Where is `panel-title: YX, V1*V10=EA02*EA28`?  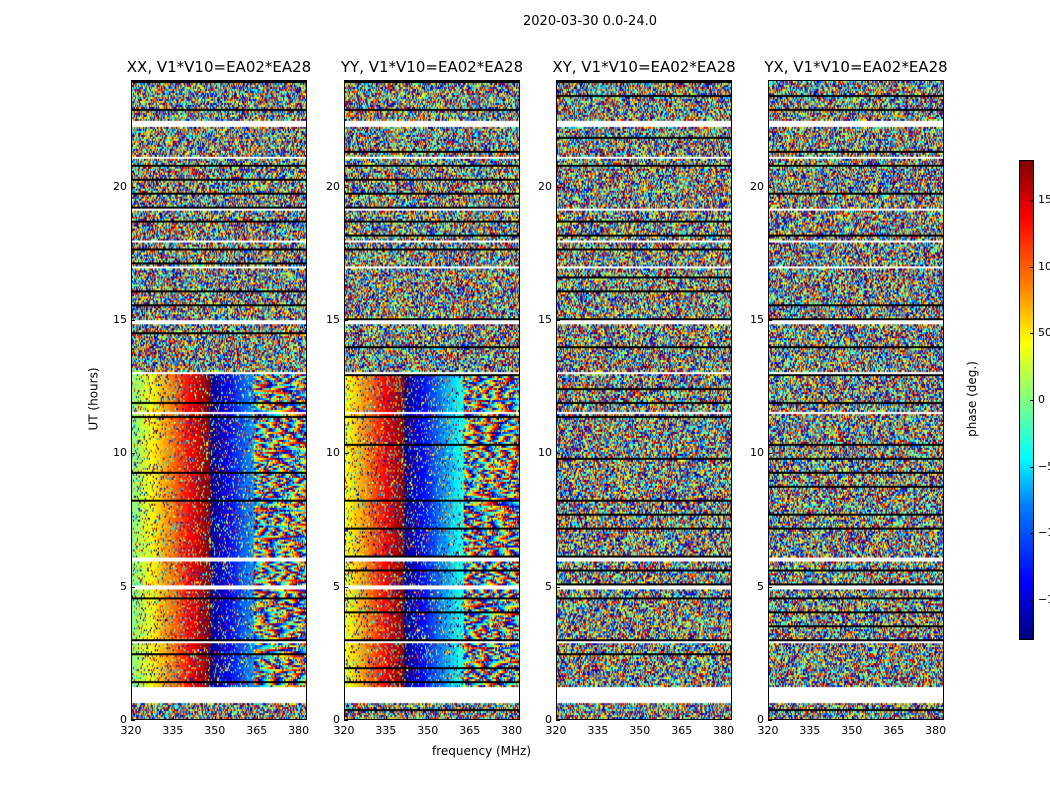
panel-title: YX, V1*V10=EA02*EA28 is located at coordinates (856, 67).